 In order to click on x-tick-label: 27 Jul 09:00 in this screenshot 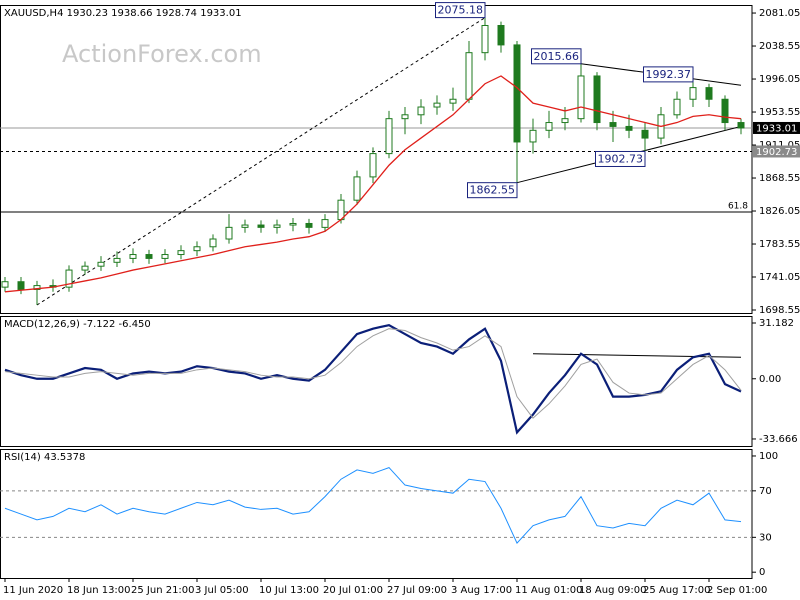, I will do `click(417, 590)`.